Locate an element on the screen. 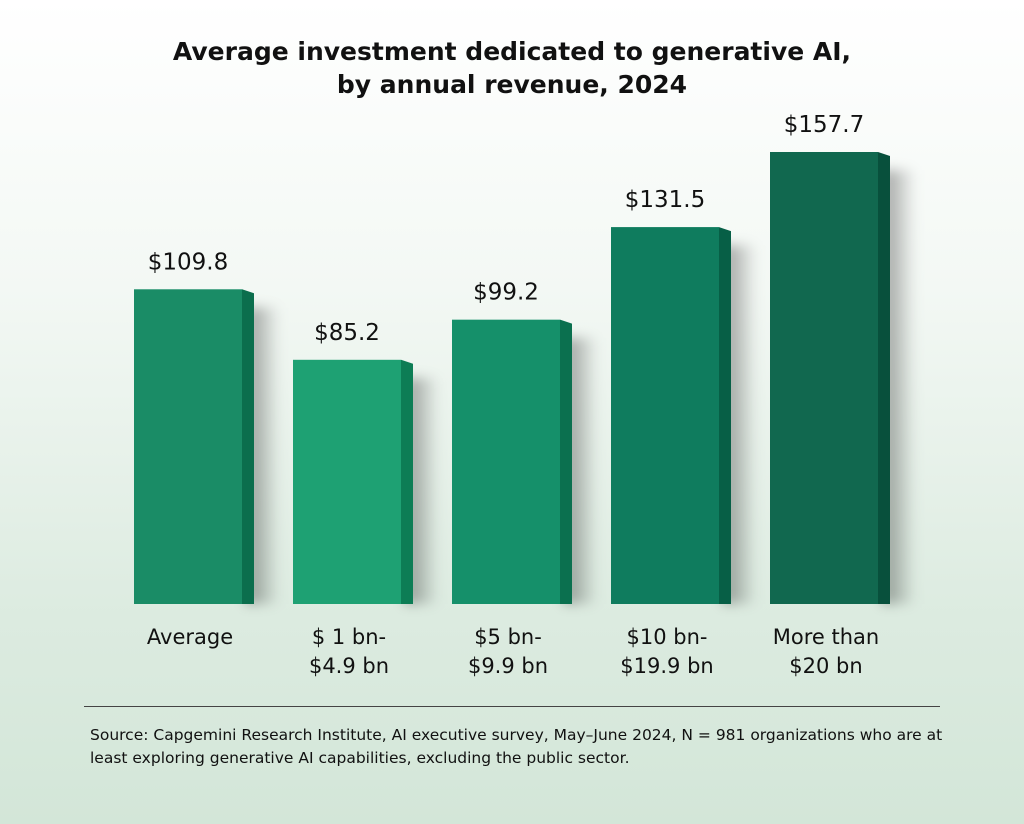 Image resolution: width=1024 pixels, height=824 pixels. category-label: Average is located at coordinates (190, 637).